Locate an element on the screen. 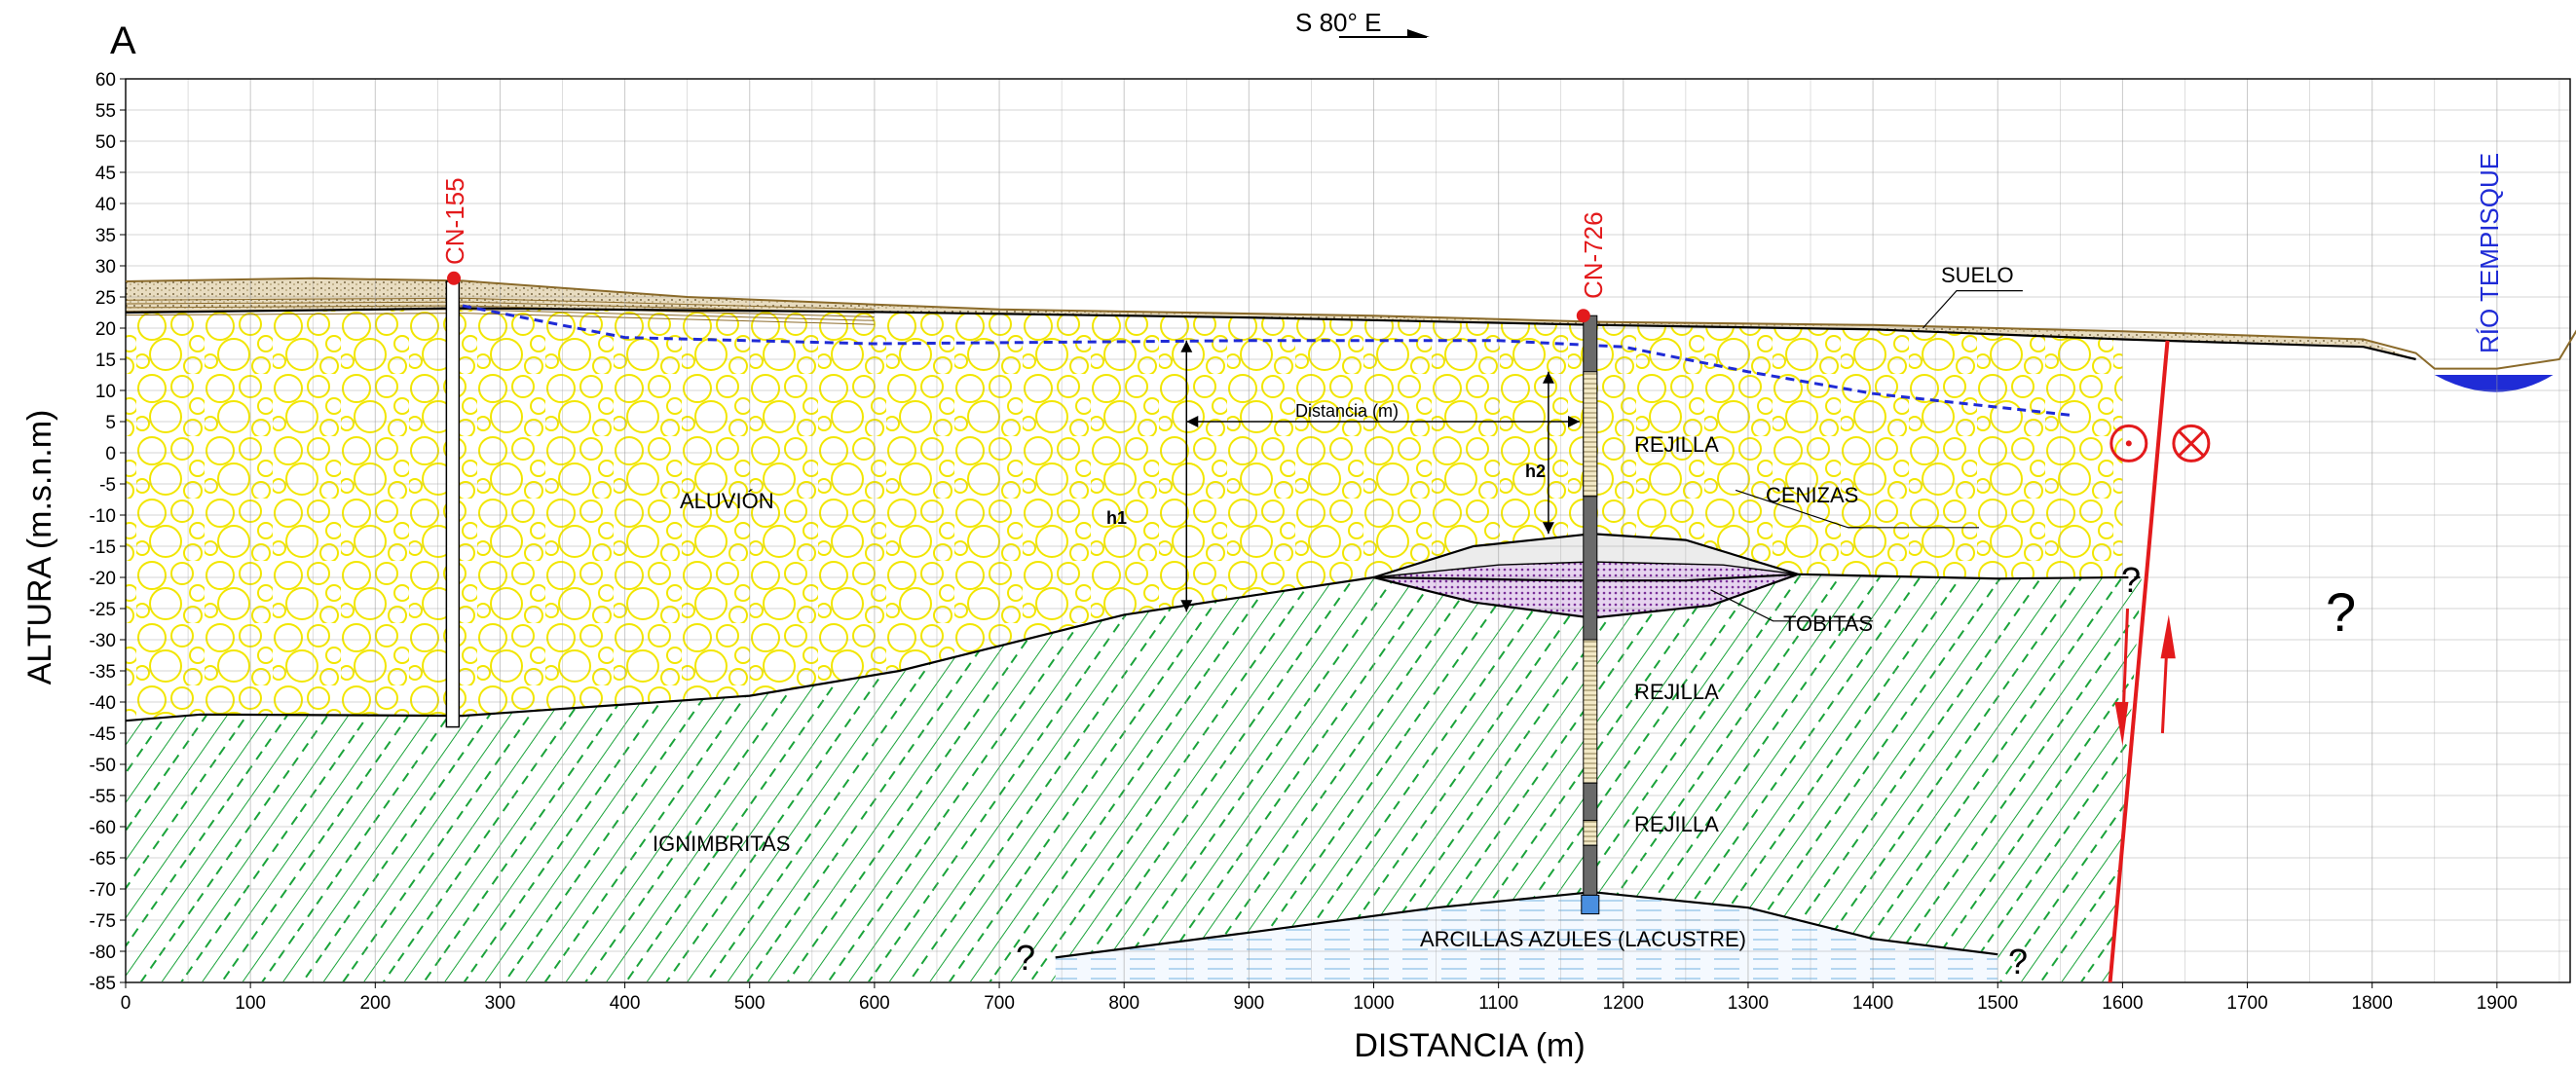 This screenshot has height=1073, width=2576. well-cn726-casing-bottom is located at coordinates (1590, 870).